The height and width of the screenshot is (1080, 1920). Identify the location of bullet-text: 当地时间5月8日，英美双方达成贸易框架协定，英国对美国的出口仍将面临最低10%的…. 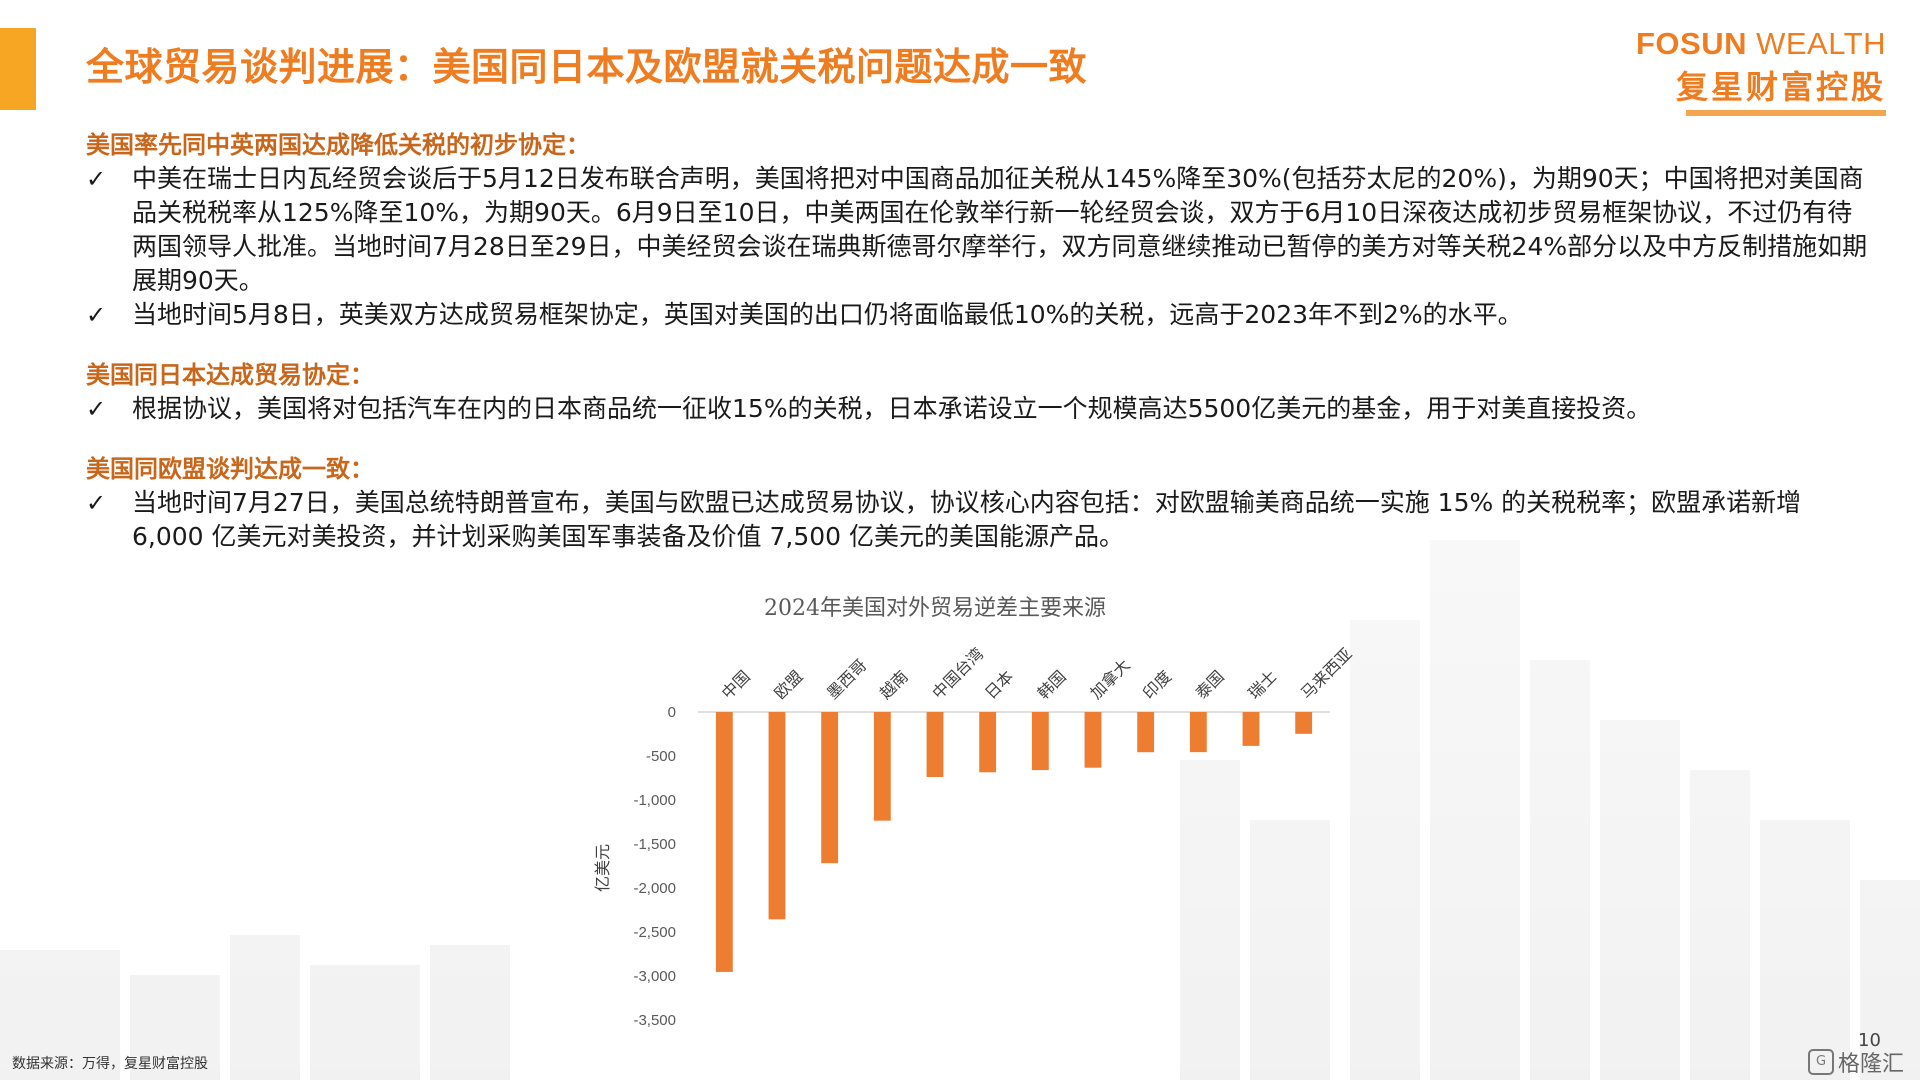
(827, 314).